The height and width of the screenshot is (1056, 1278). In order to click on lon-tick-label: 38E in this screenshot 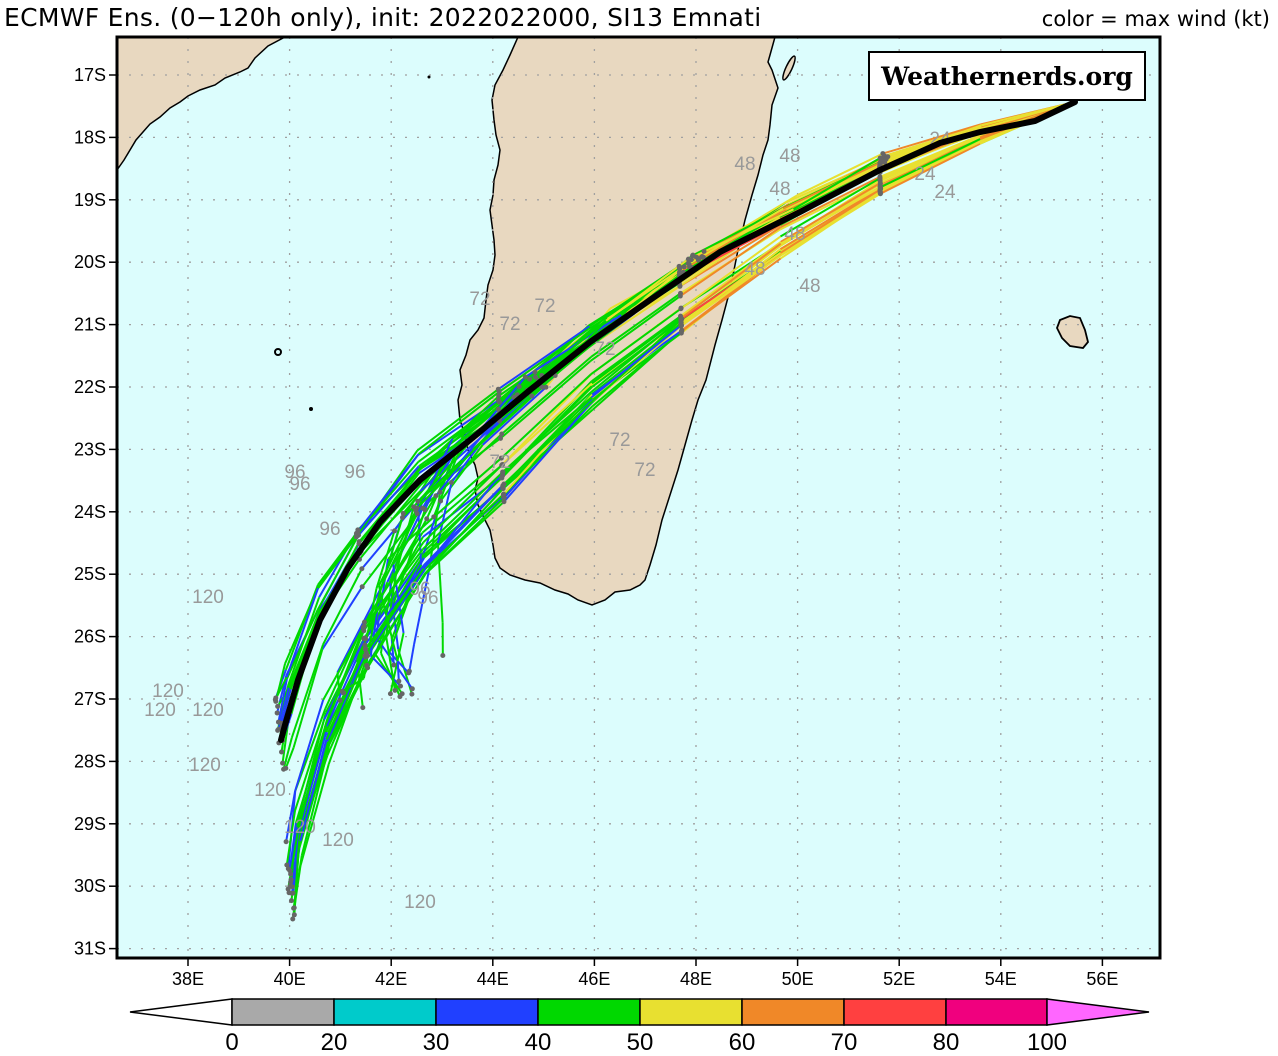, I will do `click(188, 979)`.